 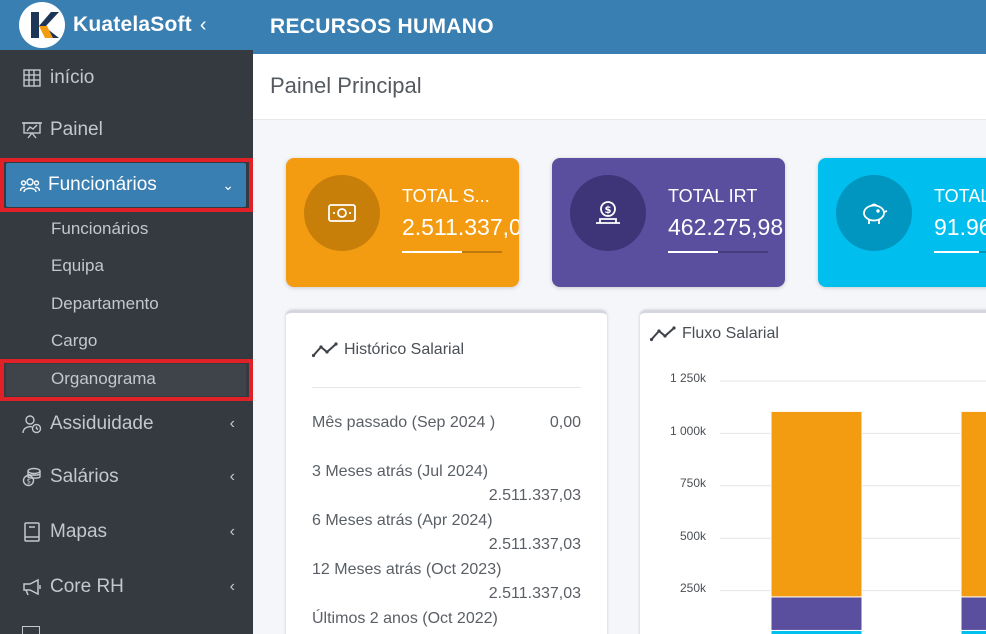 I want to click on history-row: Mês passado (Sep 2024 ) 0,00, so click(x=446, y=423).